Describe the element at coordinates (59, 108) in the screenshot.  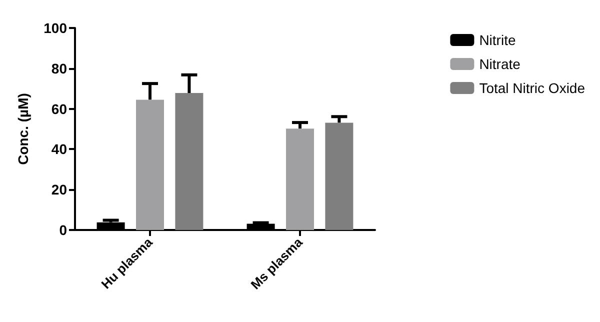
I see `y-tick-label: 60` at that location.